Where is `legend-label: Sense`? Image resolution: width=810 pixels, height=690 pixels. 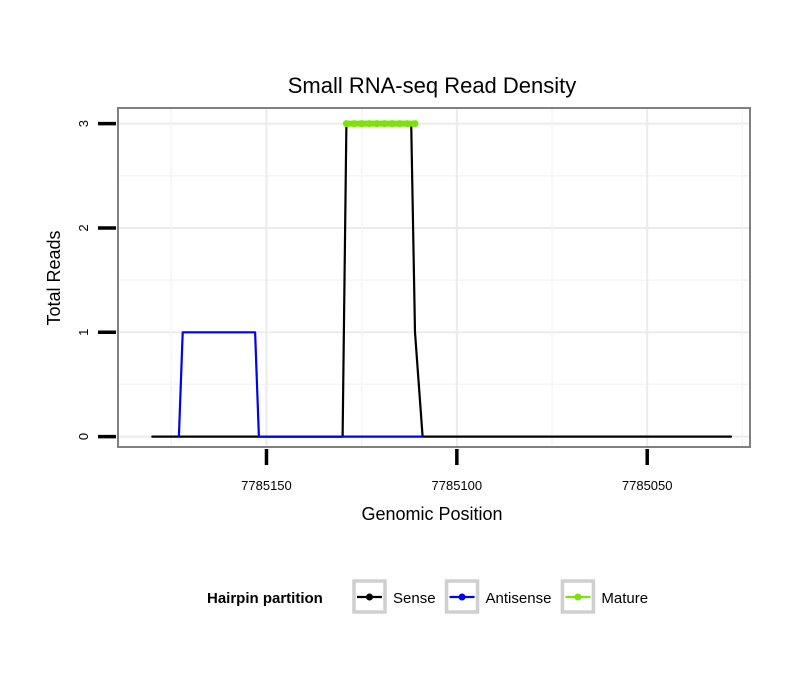 legend-label: Sense is located at coordinates (414, 598).